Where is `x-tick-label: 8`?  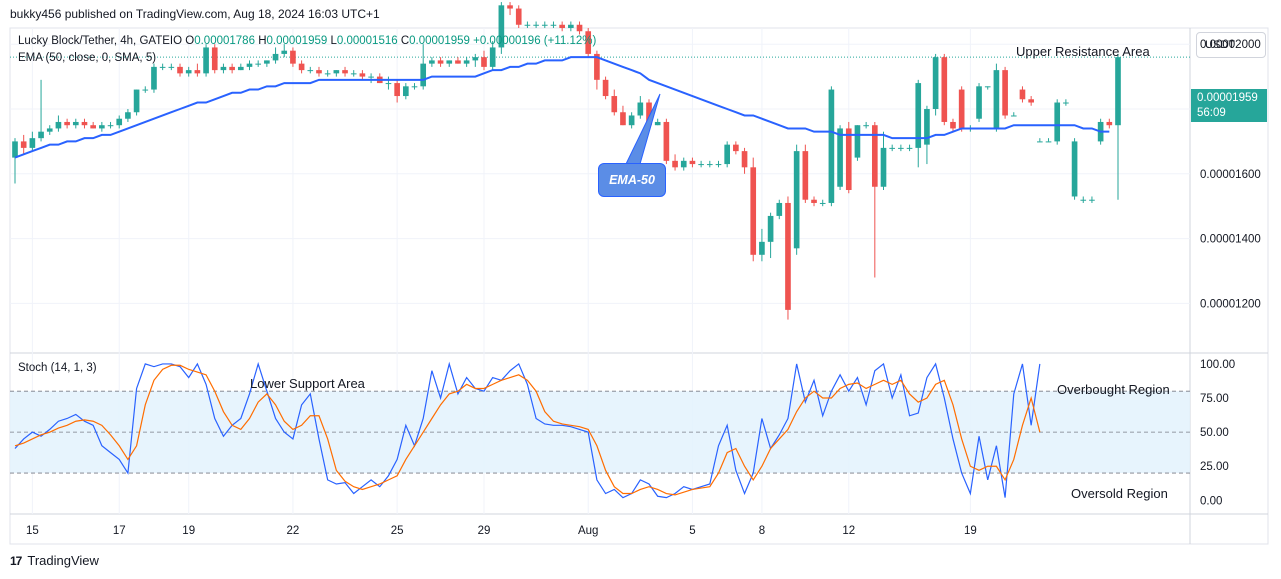 x-tick-label: 8 is located at coordinates (762, 531).